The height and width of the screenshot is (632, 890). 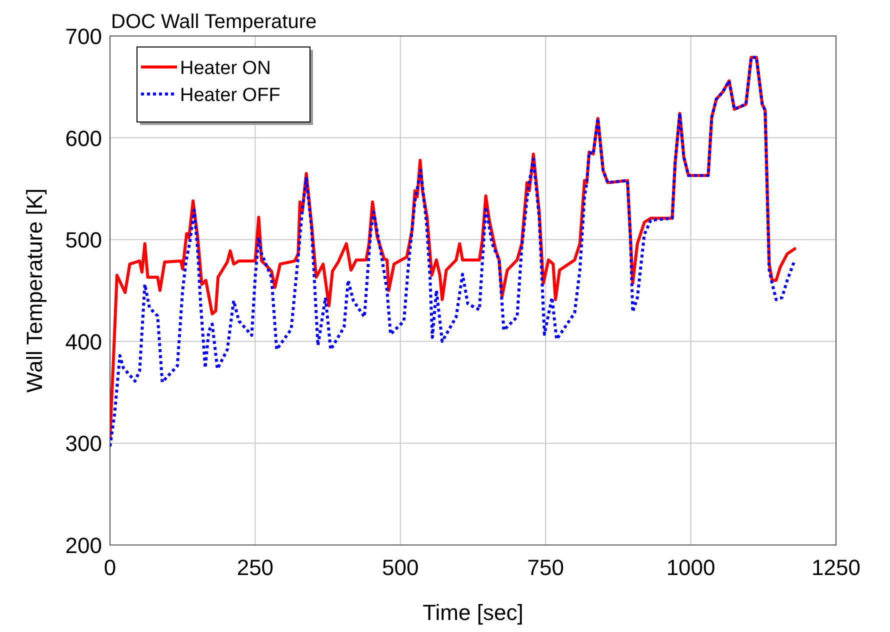 I want to click on x-tick-label: 250, so click(x=255, y=567).